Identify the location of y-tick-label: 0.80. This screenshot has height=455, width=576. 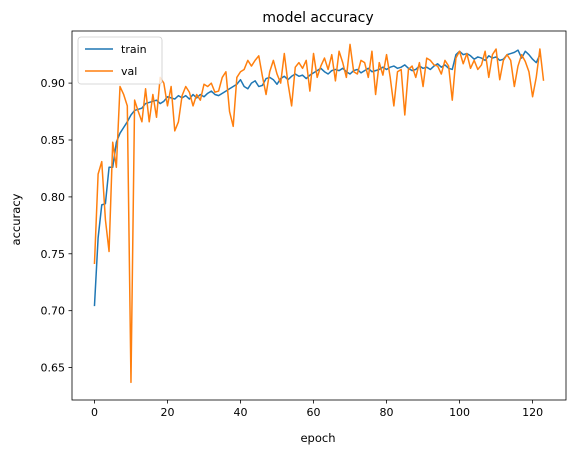
(53, 197).